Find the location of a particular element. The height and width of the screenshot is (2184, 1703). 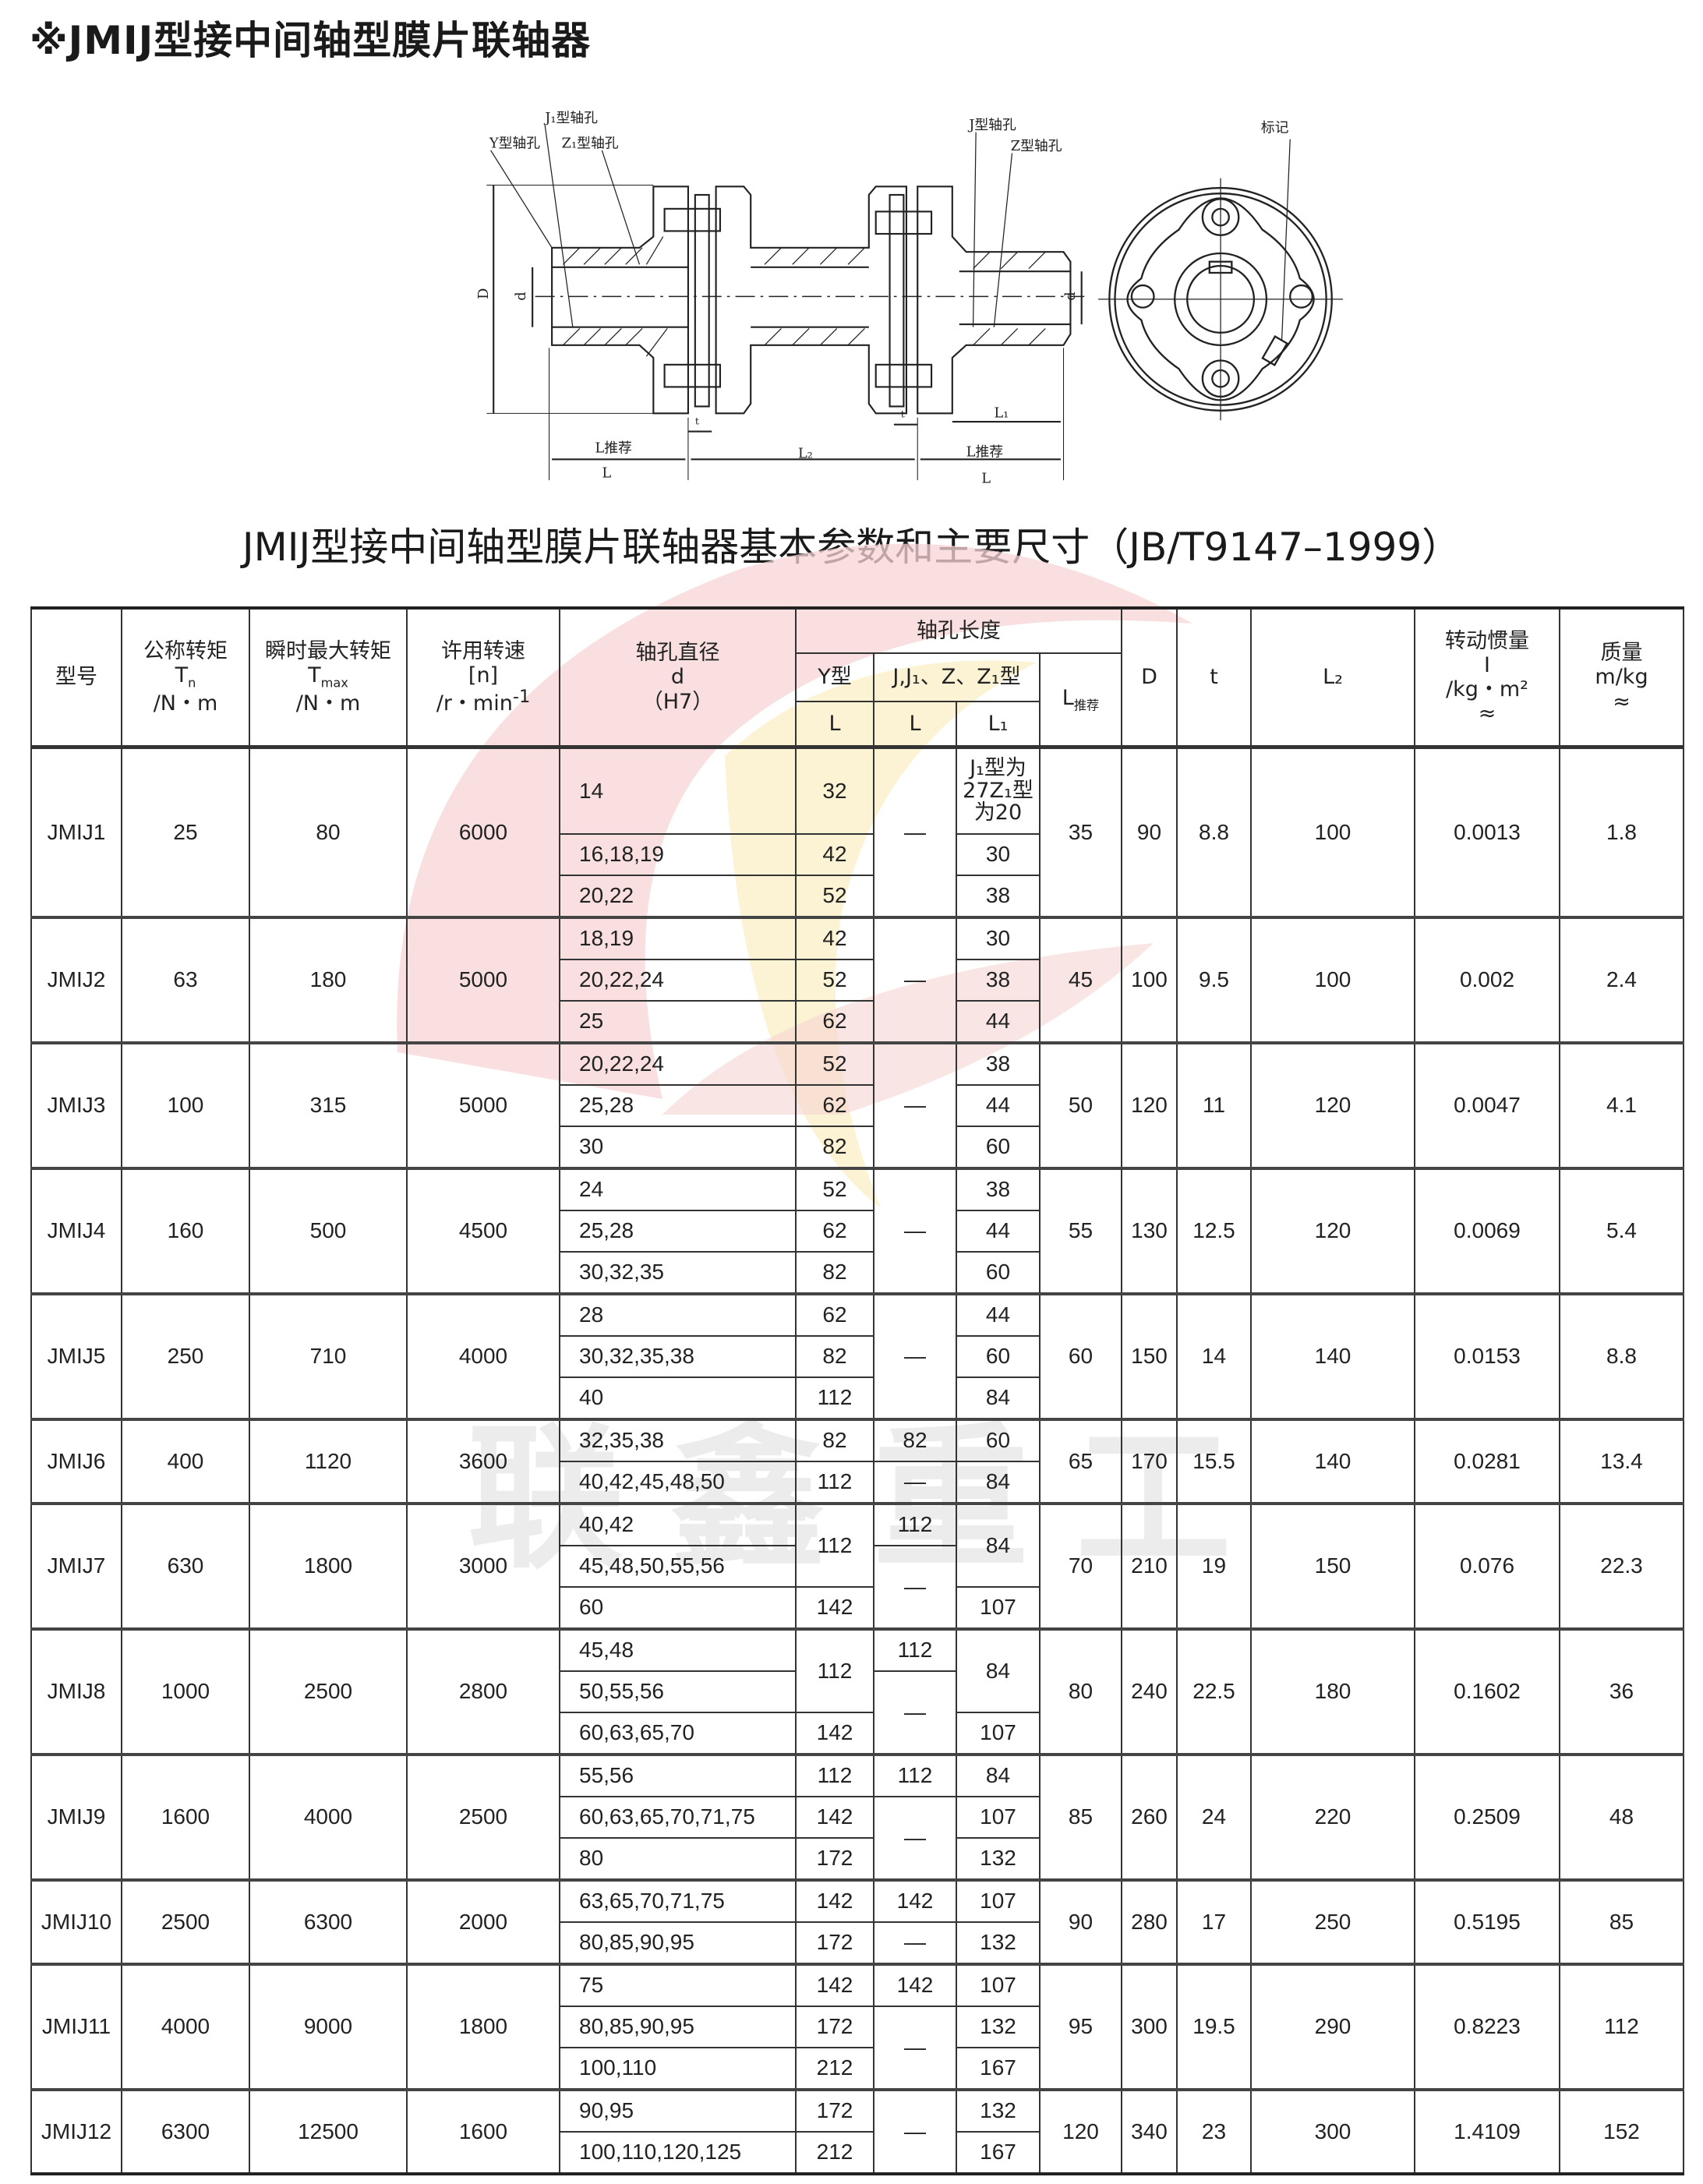

cell-bore-diameter: 40,42,45,48,50 is located at coordinates (678, 1483).